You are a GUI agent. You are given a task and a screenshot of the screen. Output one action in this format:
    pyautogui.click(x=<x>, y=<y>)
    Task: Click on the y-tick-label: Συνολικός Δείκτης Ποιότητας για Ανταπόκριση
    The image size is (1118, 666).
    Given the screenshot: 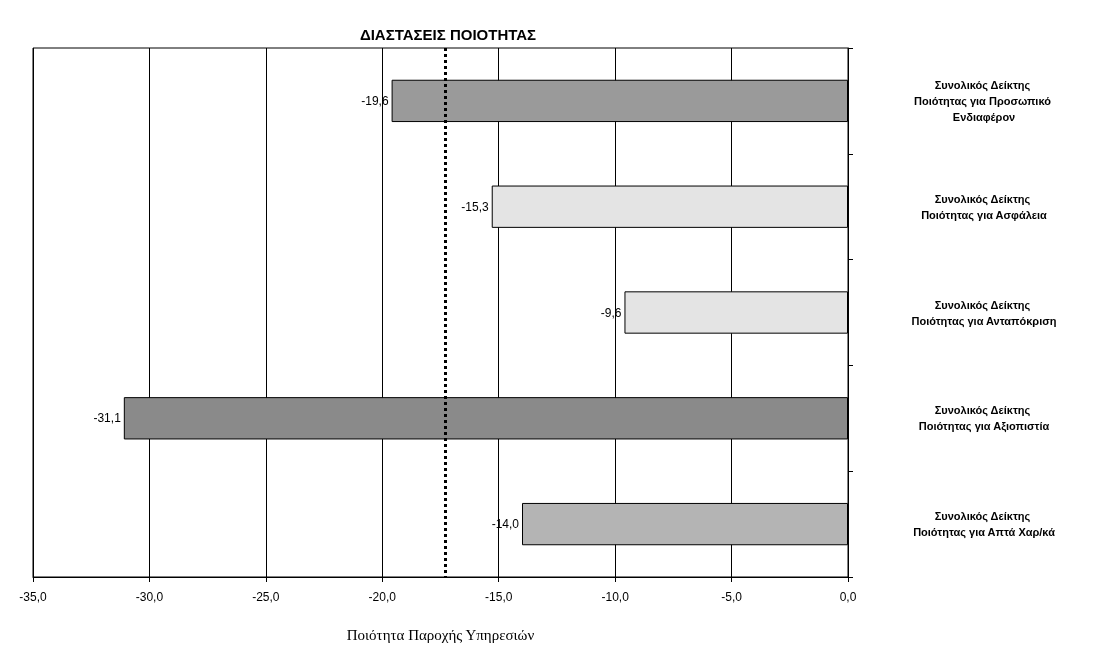 What is the action you would take?
    pyautogui.click(x=984, y=313)
    